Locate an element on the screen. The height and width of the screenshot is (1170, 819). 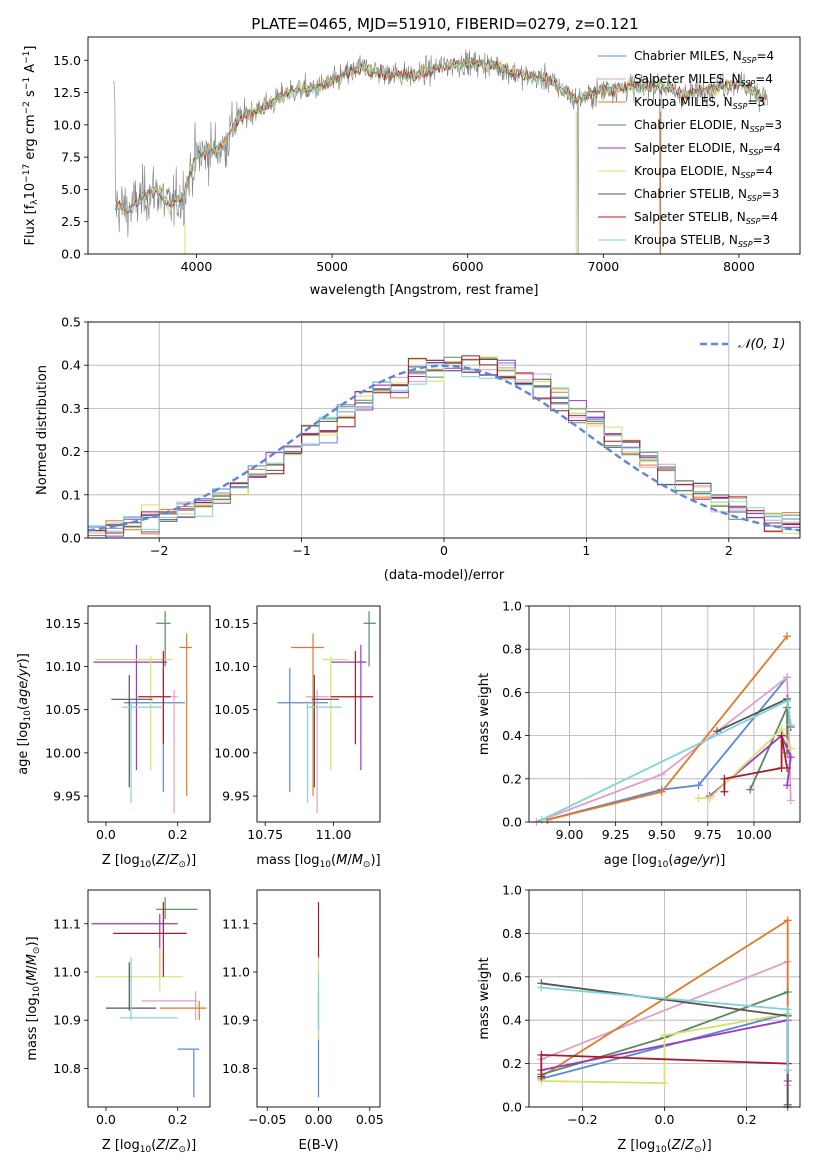
legend-entry-main: Kroupa ELODIE, N is located at coordinates (687, 171).